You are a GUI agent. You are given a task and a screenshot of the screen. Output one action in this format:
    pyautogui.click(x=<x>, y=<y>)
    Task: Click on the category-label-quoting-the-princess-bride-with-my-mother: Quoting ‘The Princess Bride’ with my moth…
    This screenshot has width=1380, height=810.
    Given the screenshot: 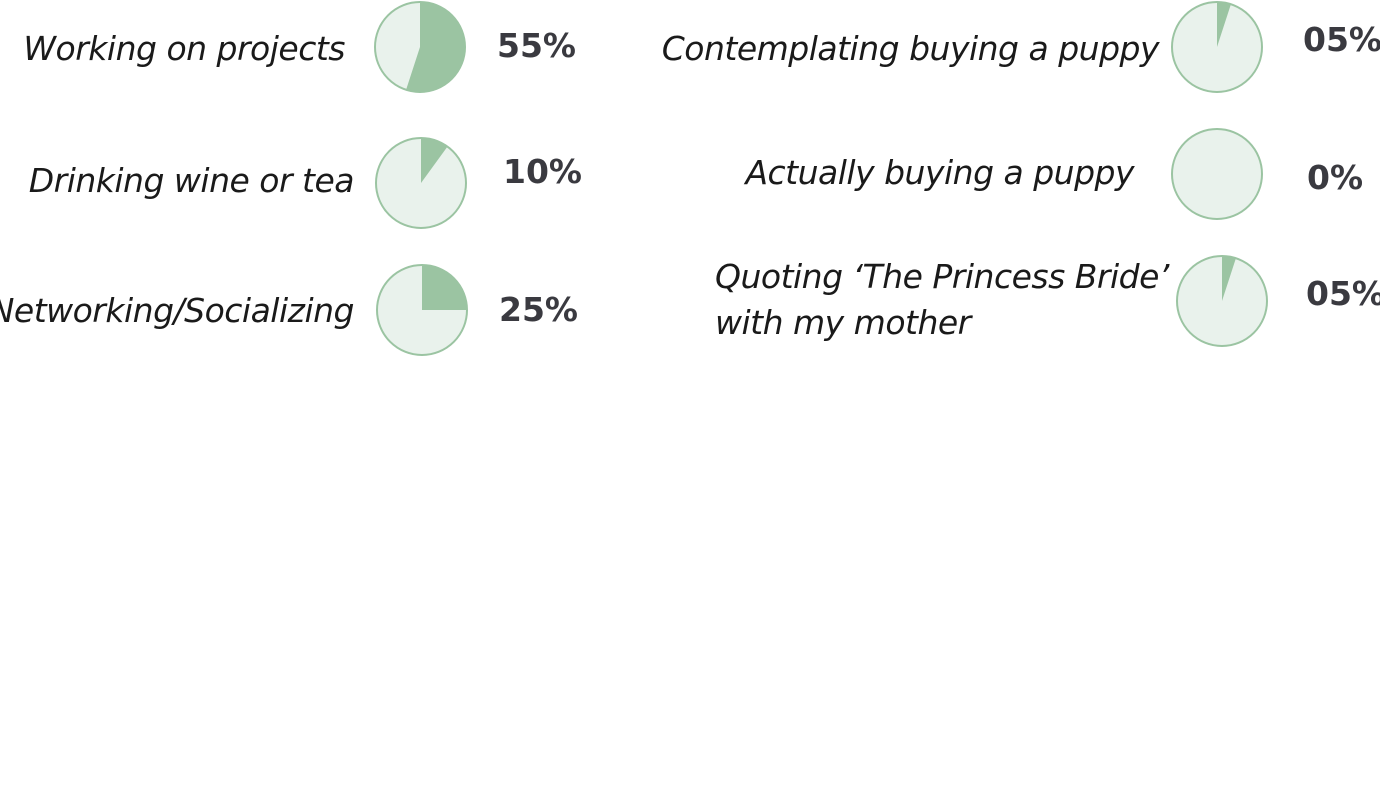 What is the action you would take?
    pyautogui.click(x=942, y=300)
    